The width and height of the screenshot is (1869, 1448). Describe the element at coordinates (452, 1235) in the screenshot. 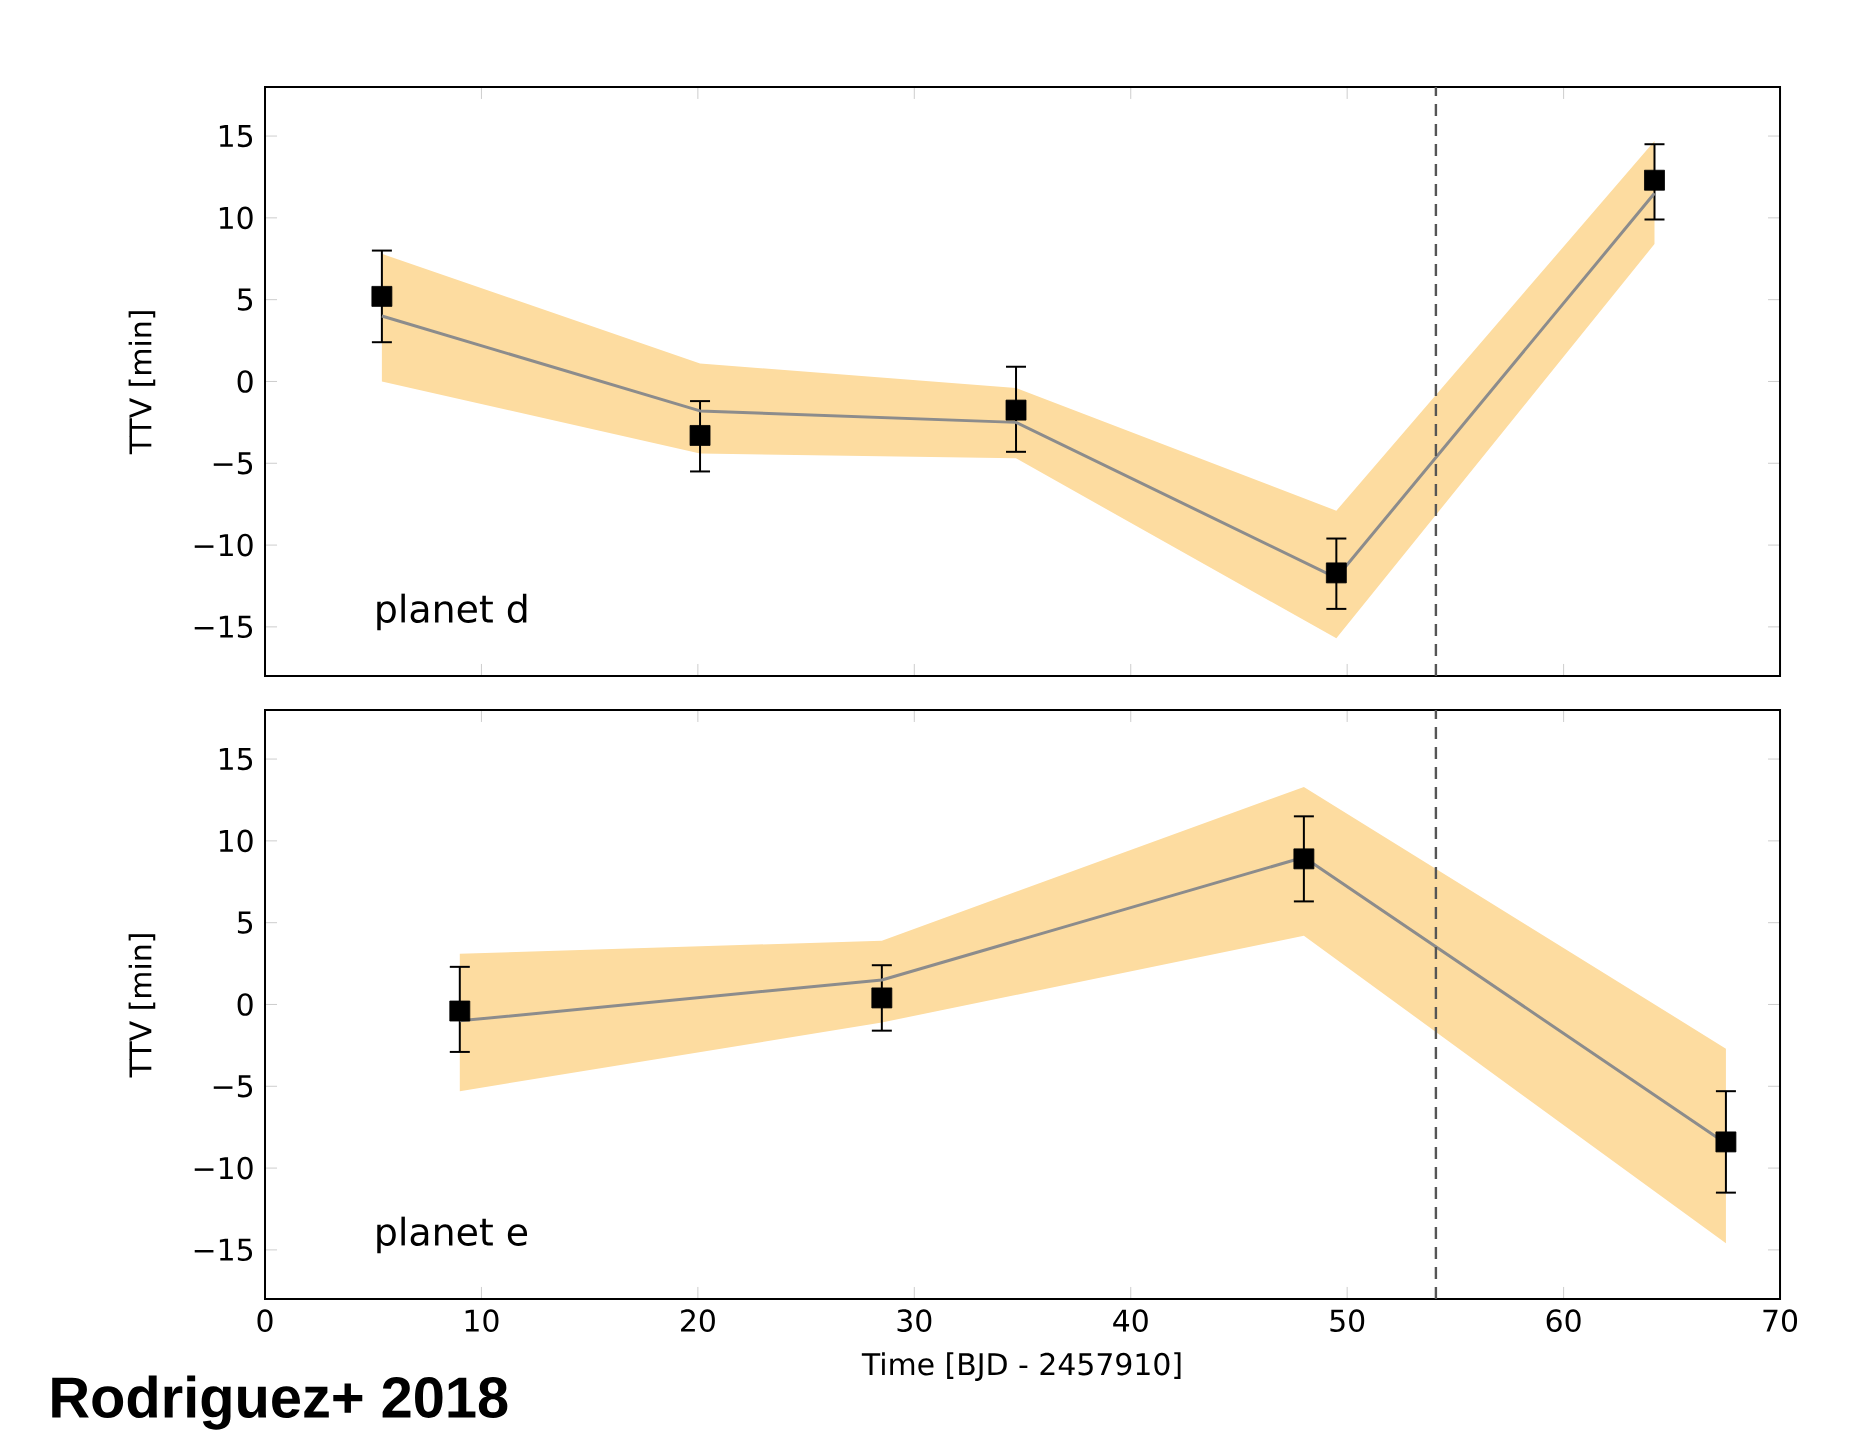

I see `annotation: planet e` at that location.